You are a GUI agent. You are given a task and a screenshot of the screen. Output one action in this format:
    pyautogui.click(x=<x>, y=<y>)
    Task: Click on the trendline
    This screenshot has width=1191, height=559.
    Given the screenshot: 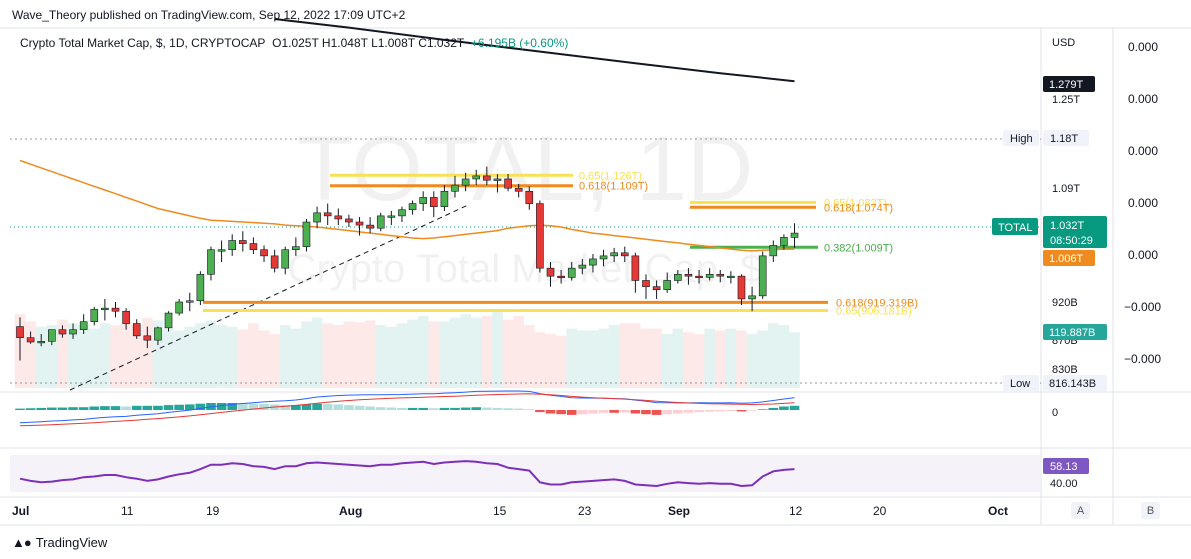 What is the action you would take?
    pyautogui.click(x=269, y=297)
    